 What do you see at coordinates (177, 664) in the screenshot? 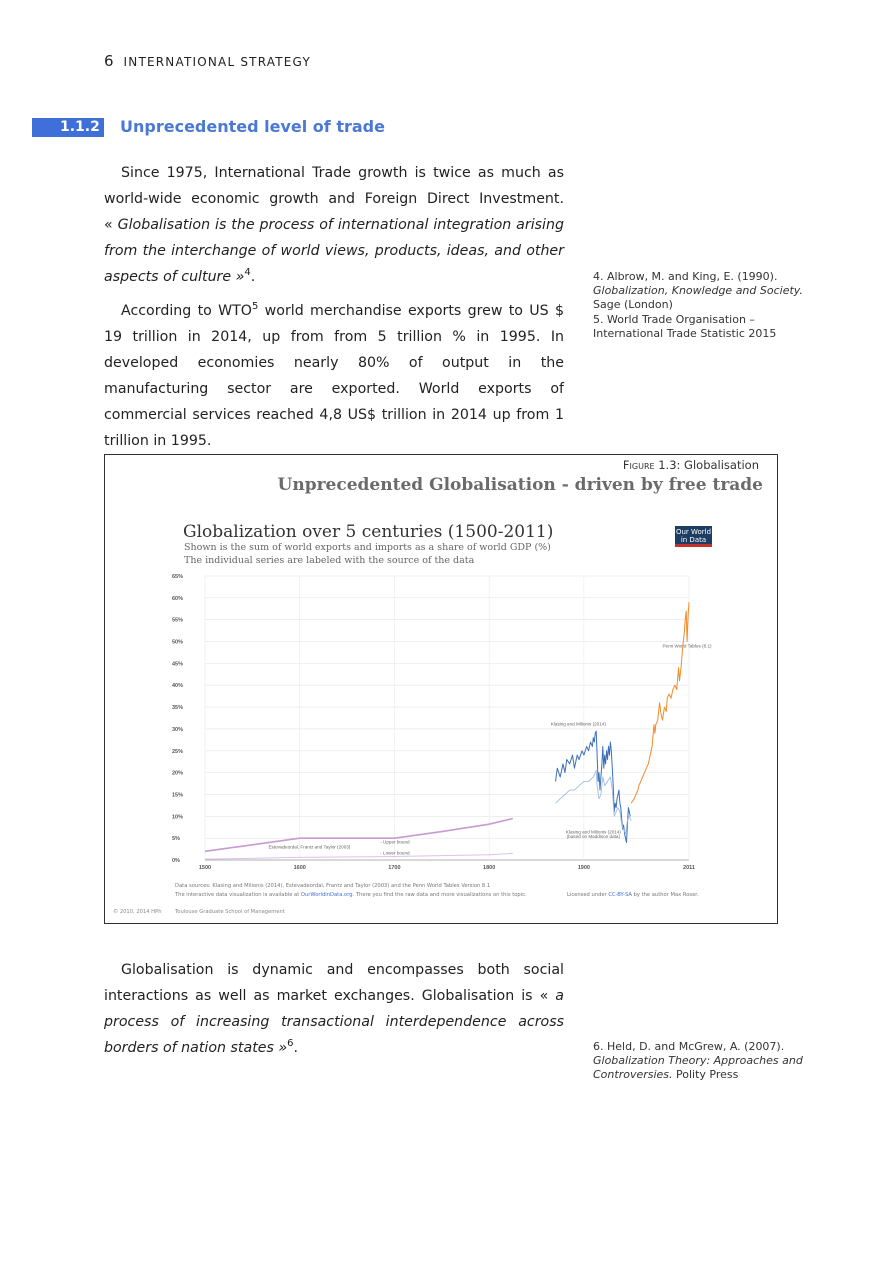
I see `y-tick-label: 45%` at bounding box center [177, 664].